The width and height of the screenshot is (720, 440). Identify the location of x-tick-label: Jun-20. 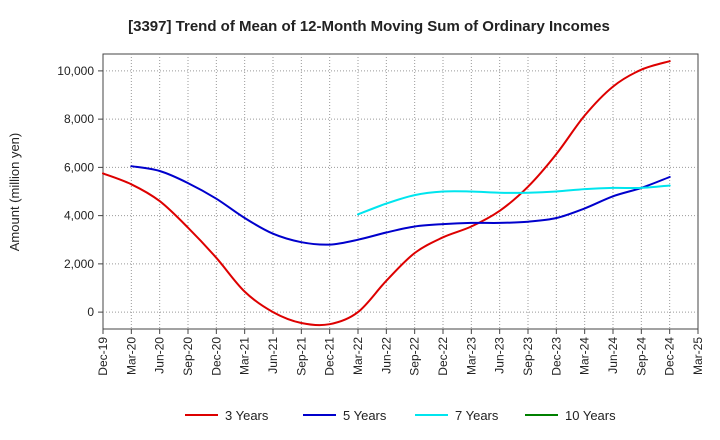
(160, 355).